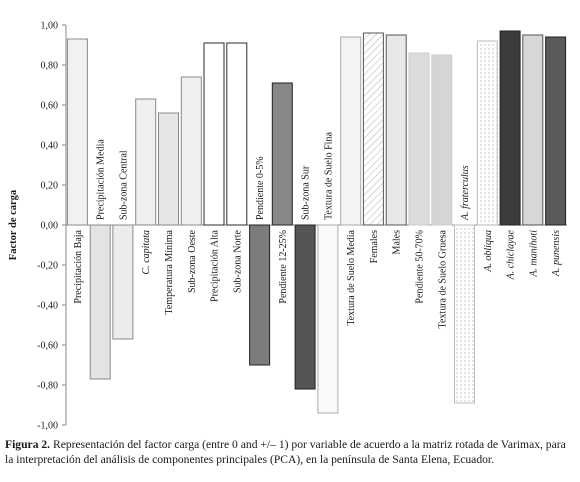 The width and height of the screenshot is (580, 482). I want to click on y-tick-label: 0,20, so click(50, 186).